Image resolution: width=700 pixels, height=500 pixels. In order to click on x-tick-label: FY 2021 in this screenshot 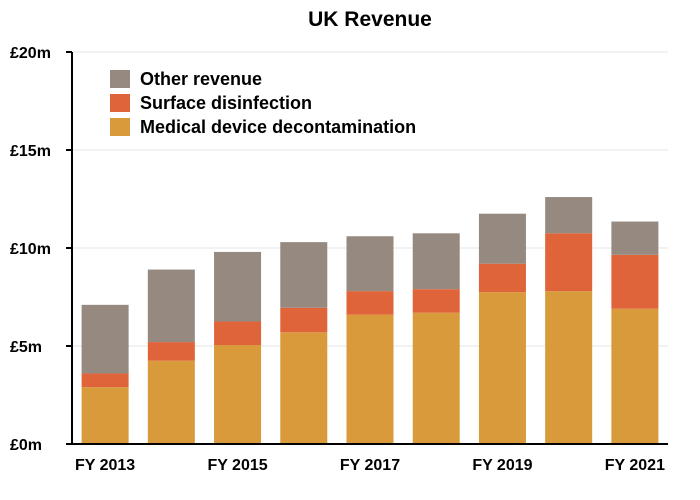, I will do `click(635, 465)`.